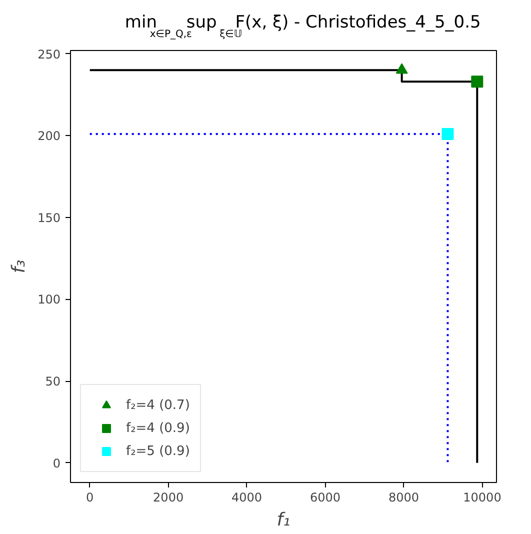 This screenshot has width=531, height=534. I want to click on y-tick-label: 200, so click(49, 136).